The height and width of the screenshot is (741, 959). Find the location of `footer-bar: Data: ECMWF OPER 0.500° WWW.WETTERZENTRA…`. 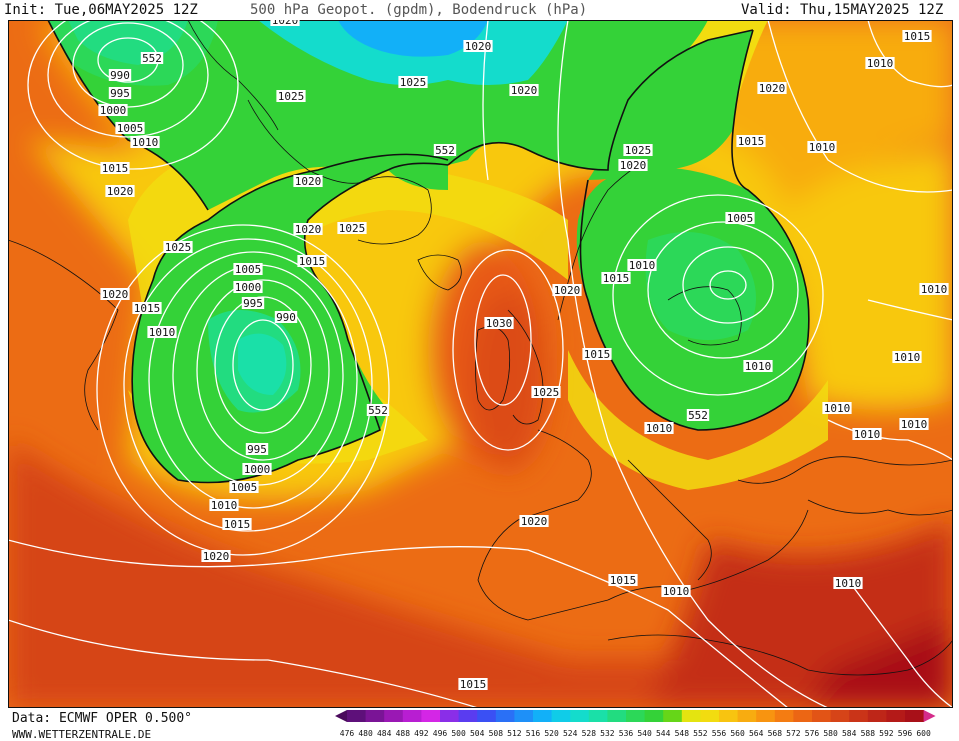

footer-bar: Data: ECMWF OPER 0.500° WWW.WETTERZENTRA… is located at coordinates (479, 724).